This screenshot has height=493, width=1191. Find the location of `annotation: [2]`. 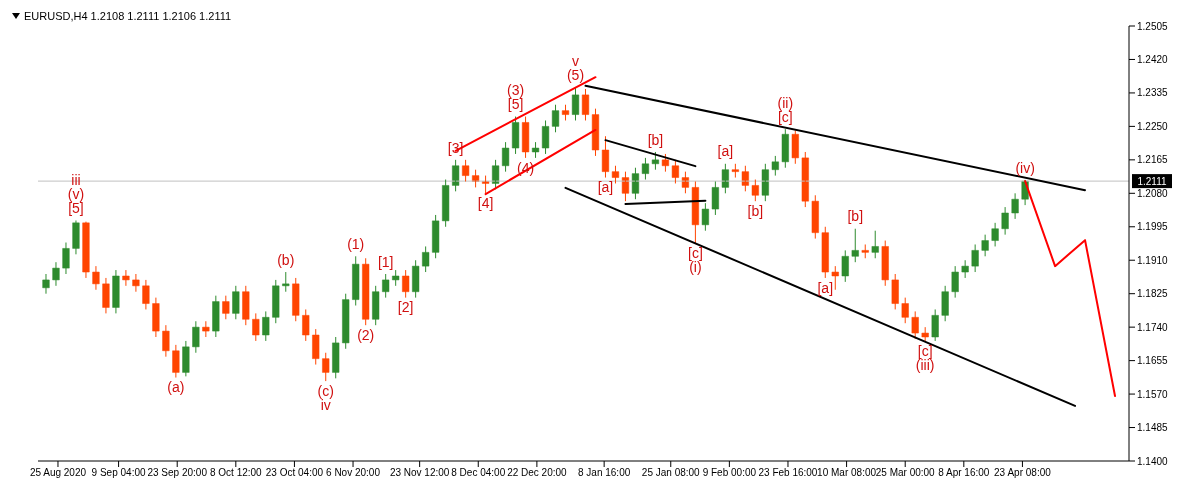

annotation: [2] is located at coordinates (405, 307).